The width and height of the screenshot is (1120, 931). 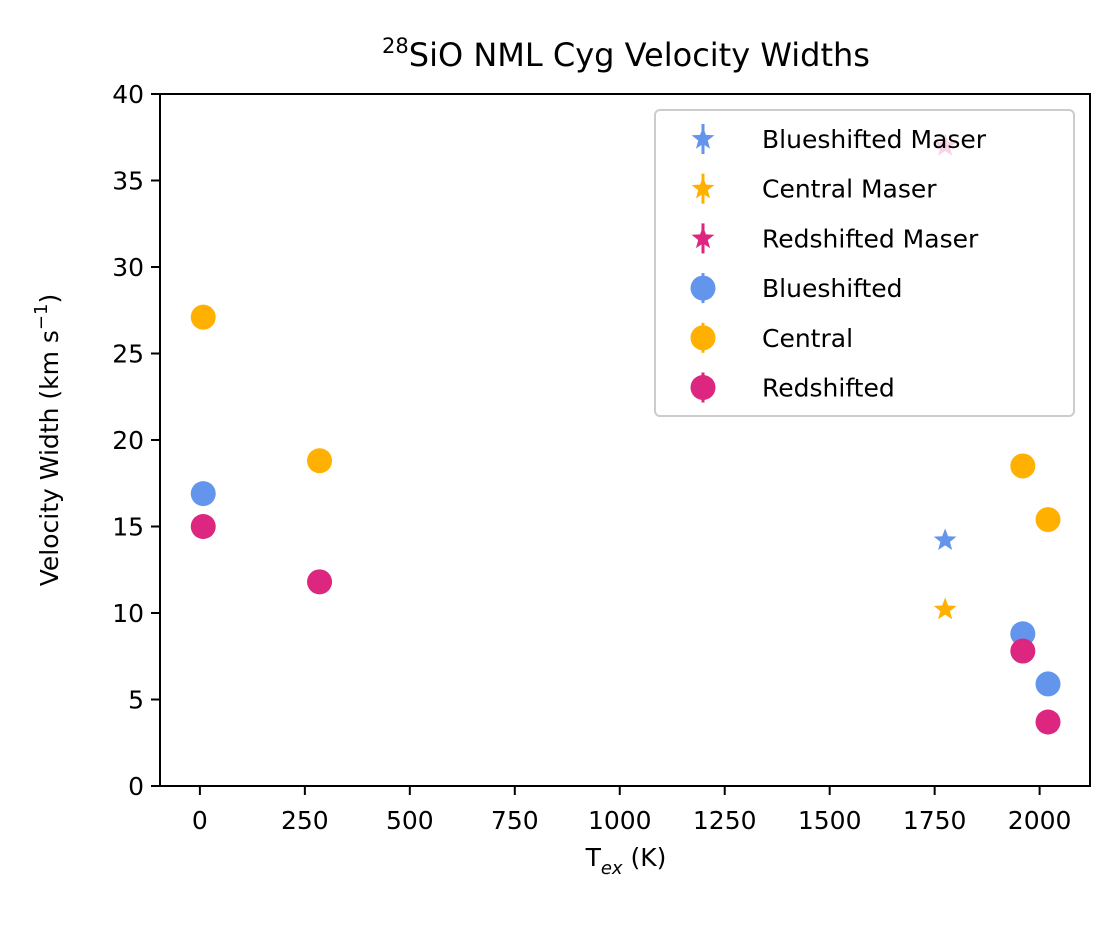 I want to click on legend-label-central: Central, so click(x=807, y=338).